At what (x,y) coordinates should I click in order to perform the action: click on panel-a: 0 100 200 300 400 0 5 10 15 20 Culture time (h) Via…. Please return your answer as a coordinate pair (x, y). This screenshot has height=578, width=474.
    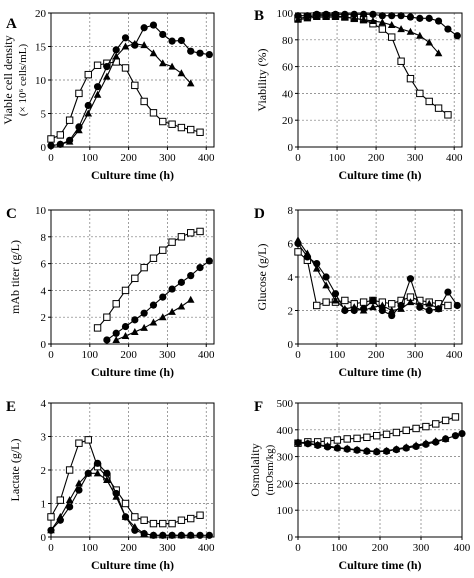
    Looking at the image, I should click on (108, 95).